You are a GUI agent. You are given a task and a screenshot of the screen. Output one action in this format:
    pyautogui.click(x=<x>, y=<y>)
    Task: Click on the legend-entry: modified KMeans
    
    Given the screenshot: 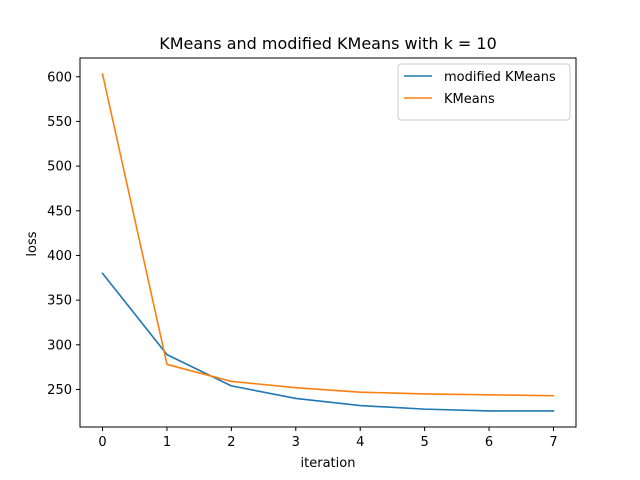 What is the action you would take?
    pyautogui.click(x=500, y=77)
    